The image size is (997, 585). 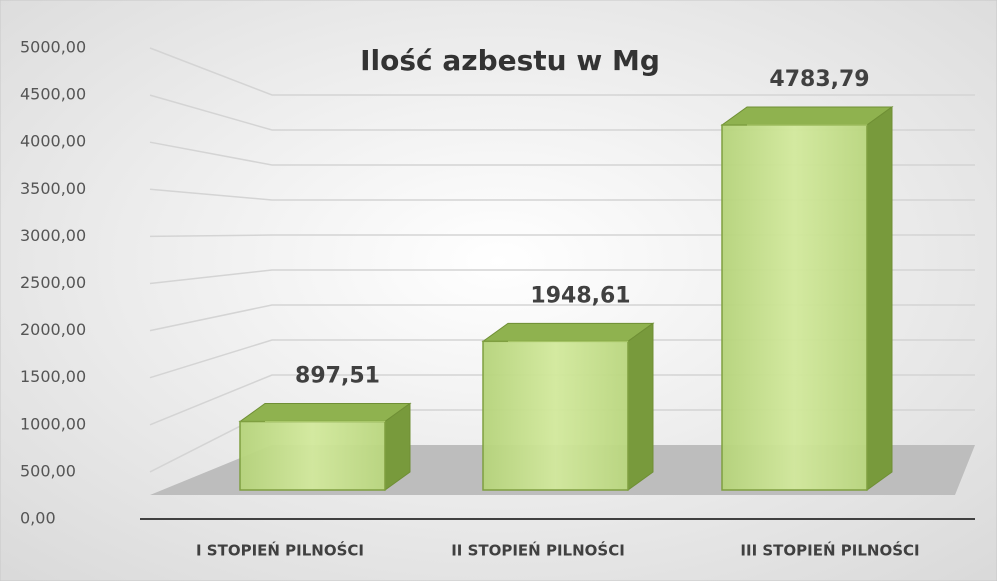 I want to click on value-label: 4783,79, so click(x=819, y=79).